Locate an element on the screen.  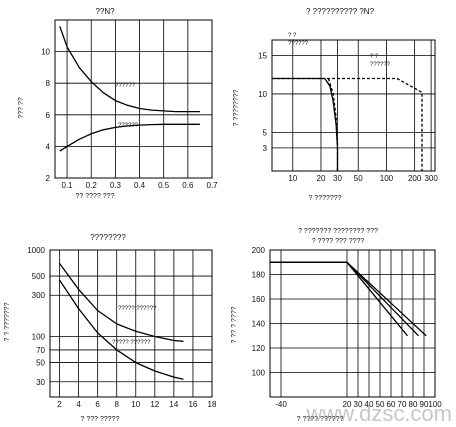
chart-3-xtick-label: 18 is located at coordinates (212, 404).